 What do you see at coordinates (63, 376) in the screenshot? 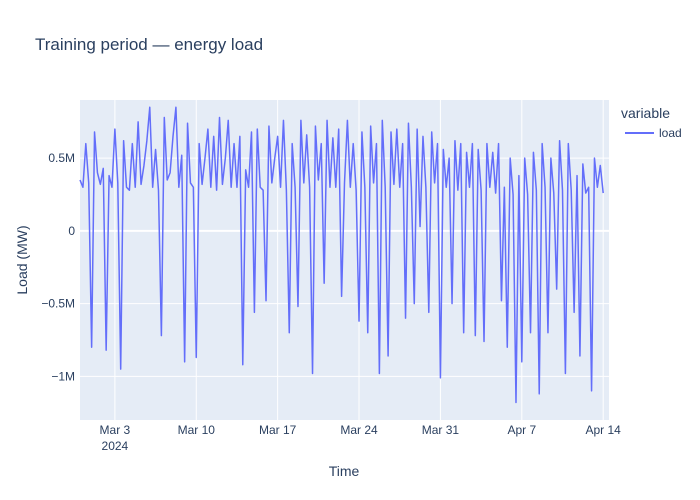
I see `y-tick-label: −1M` at bounding box center [63, 376].